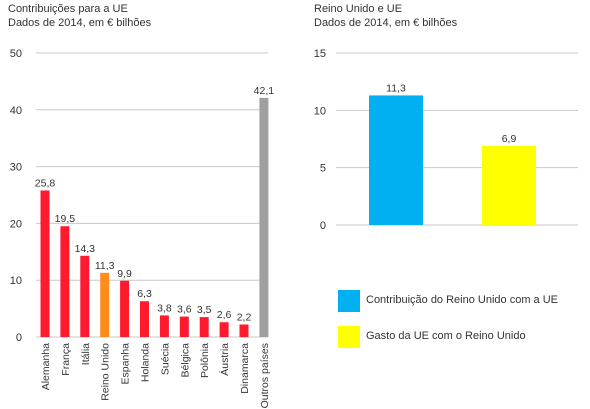  I want to click on legend-label-uk-contribution: Contribuição do Reino Unido com a UE, so click(462, 300).